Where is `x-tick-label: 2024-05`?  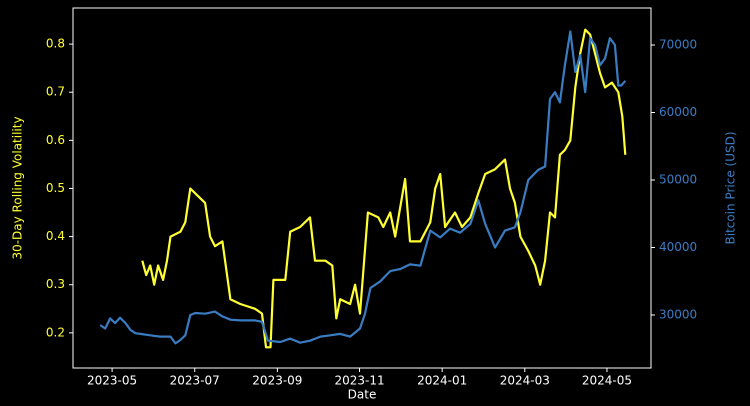
x-tick-label: 2024-05 is located at coordinates (607, 381).